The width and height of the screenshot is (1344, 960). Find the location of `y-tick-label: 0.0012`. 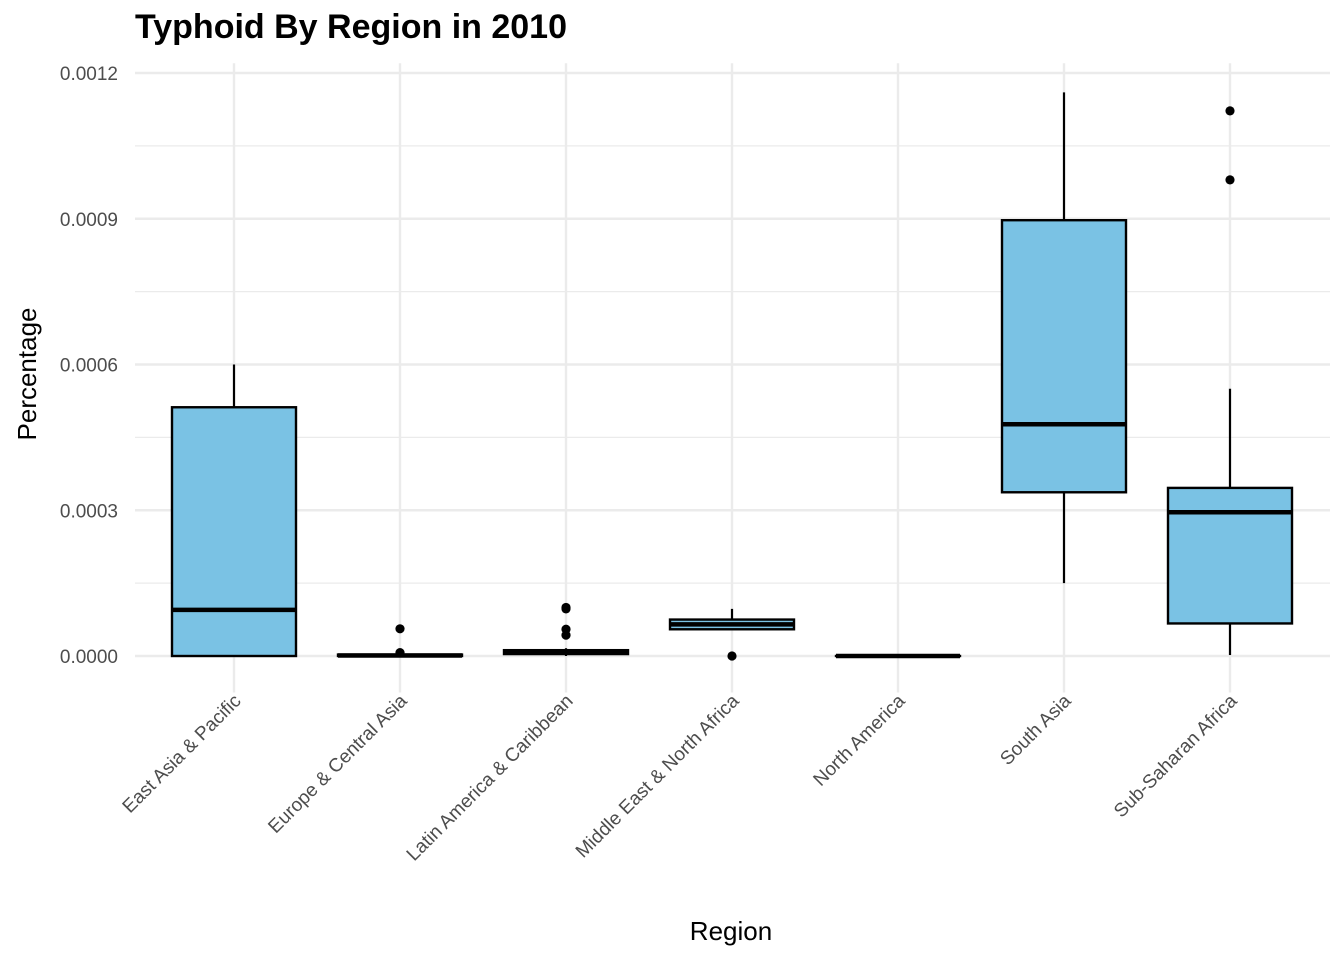

y-tick-label: 0.0012 is located at coordinates (89, 74).